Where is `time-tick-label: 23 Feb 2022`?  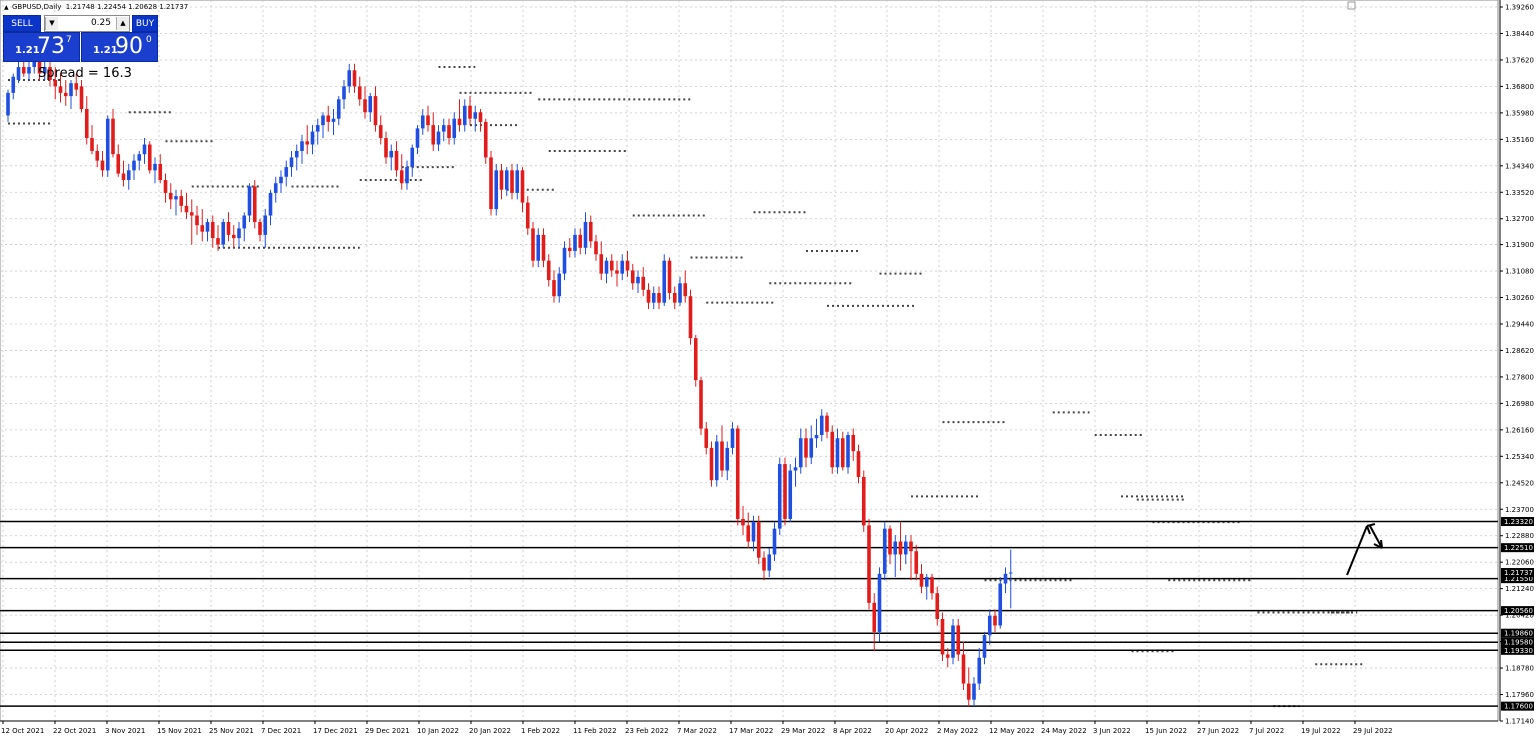 time-tick-label: 23 Feb 2022 is located at coordinates (647, 731).